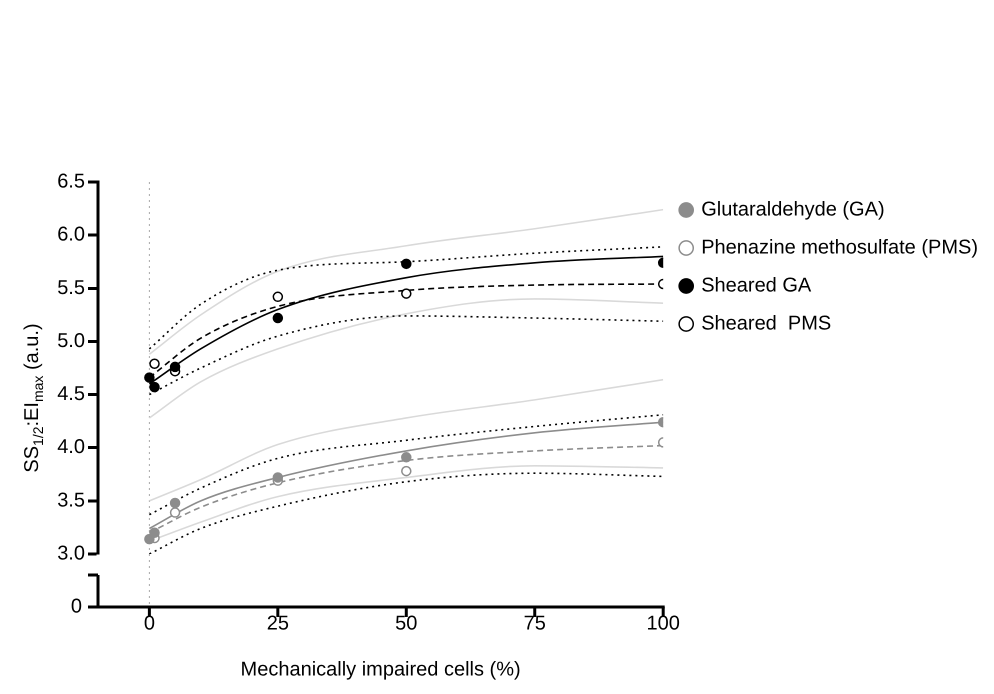 This screenshot has height=694, width=994. I want to click on text: 0, so click(76, 607).